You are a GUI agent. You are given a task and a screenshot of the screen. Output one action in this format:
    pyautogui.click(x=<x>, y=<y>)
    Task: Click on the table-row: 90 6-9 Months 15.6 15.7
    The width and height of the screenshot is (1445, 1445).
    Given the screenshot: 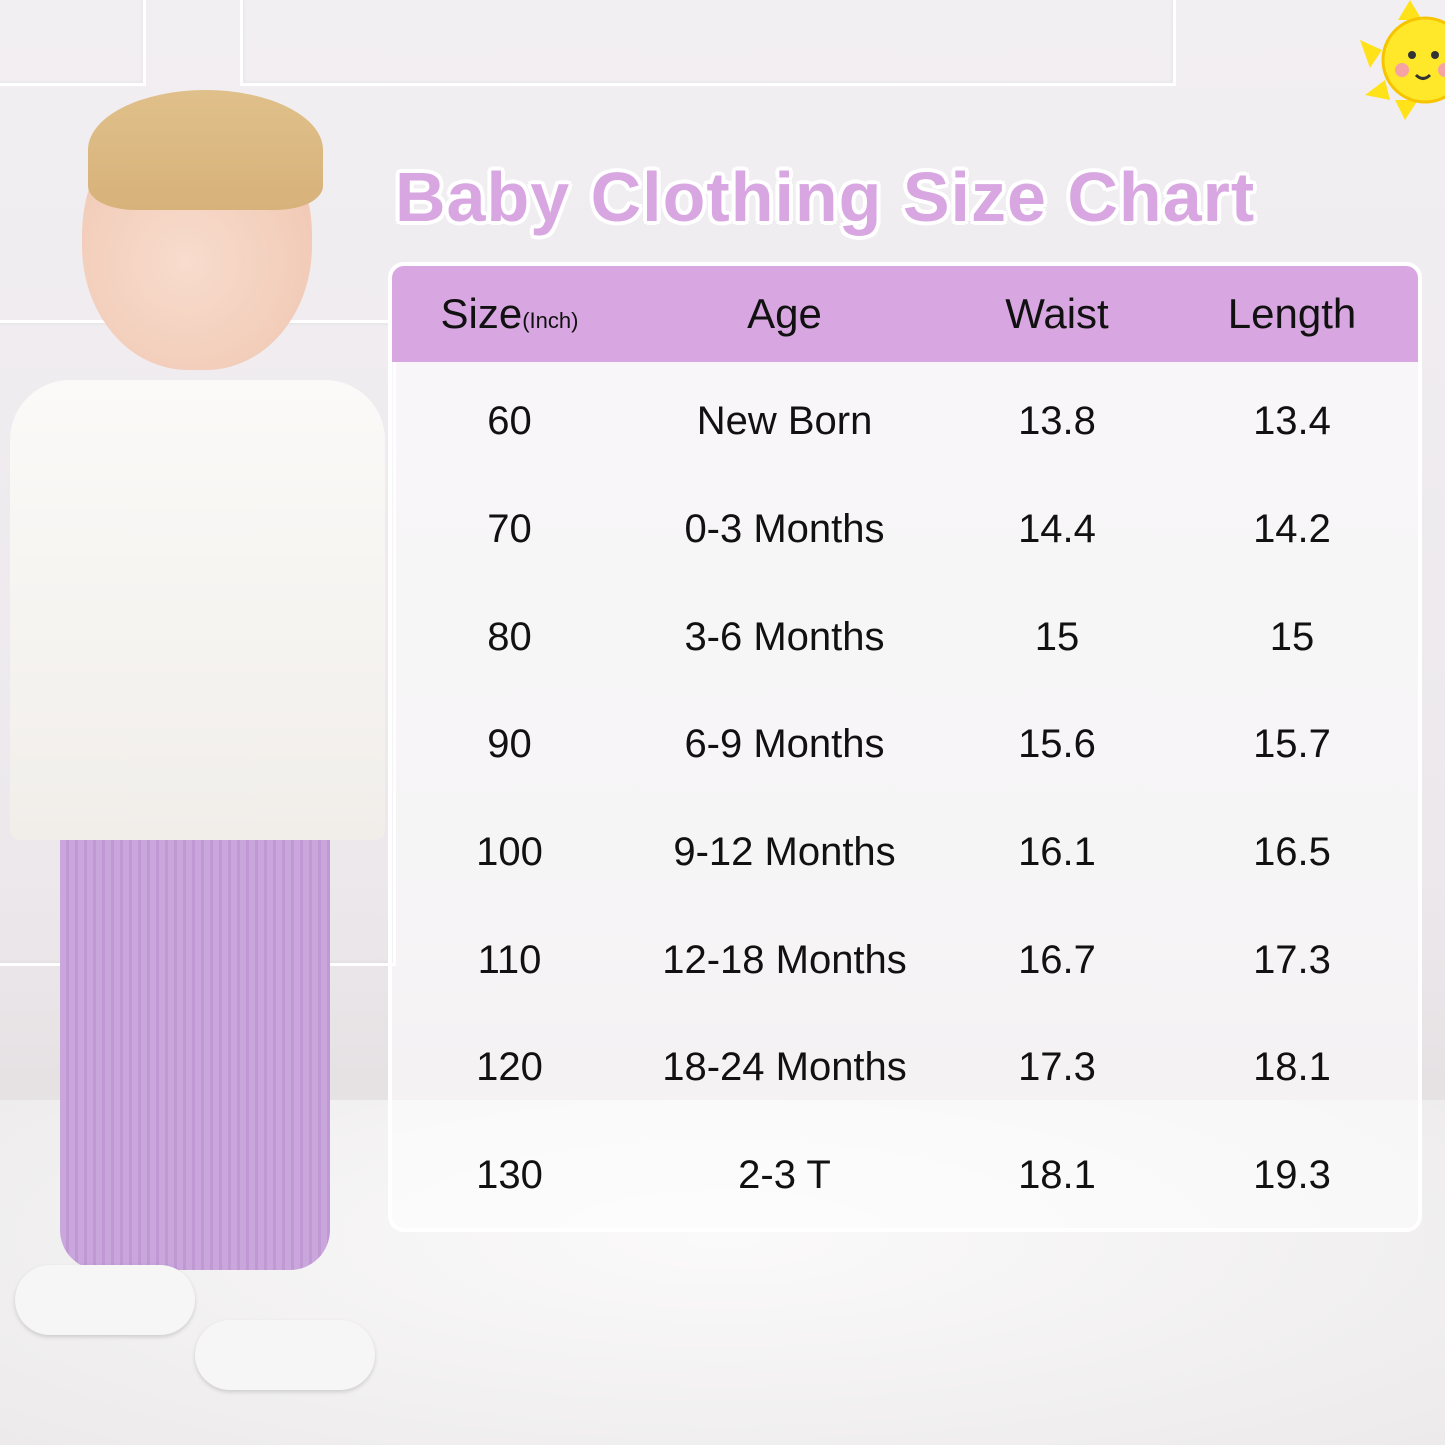 What is the action you would take?
    pyautogui.click(x=905, y=745)
    